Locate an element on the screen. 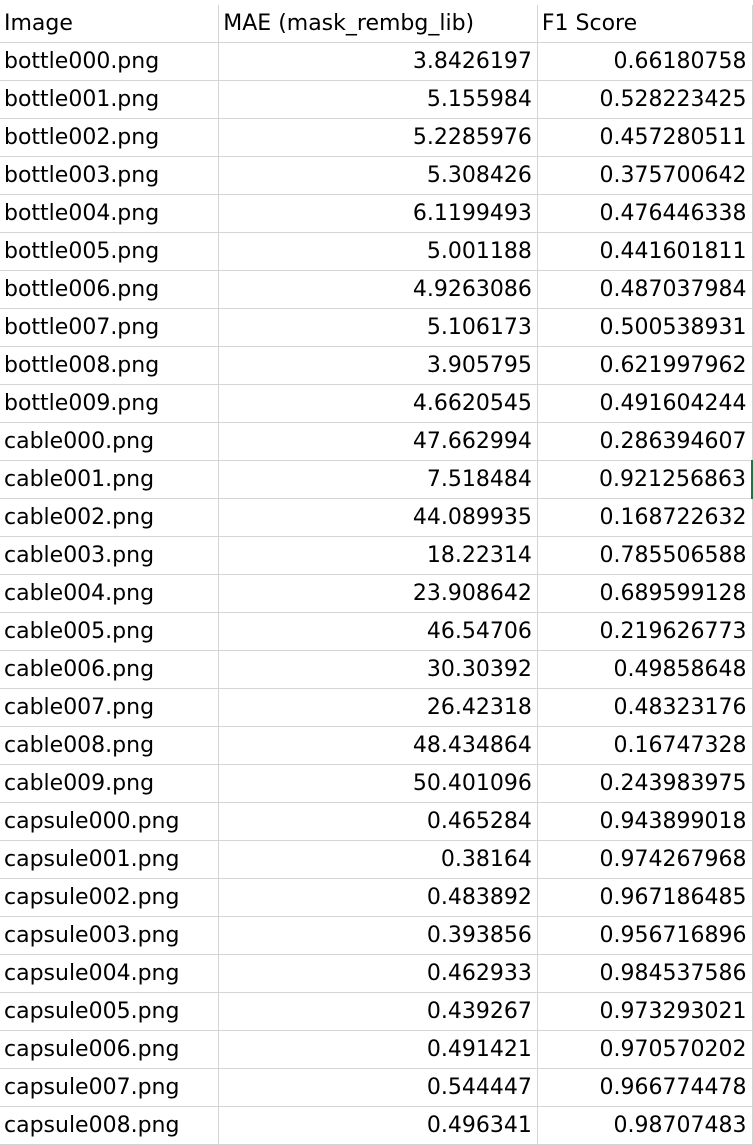 Image resolution: width=753 pixels, height=1145 pixels. cell-f1-value: 0.528223425 is located at coordinates (645, 99).